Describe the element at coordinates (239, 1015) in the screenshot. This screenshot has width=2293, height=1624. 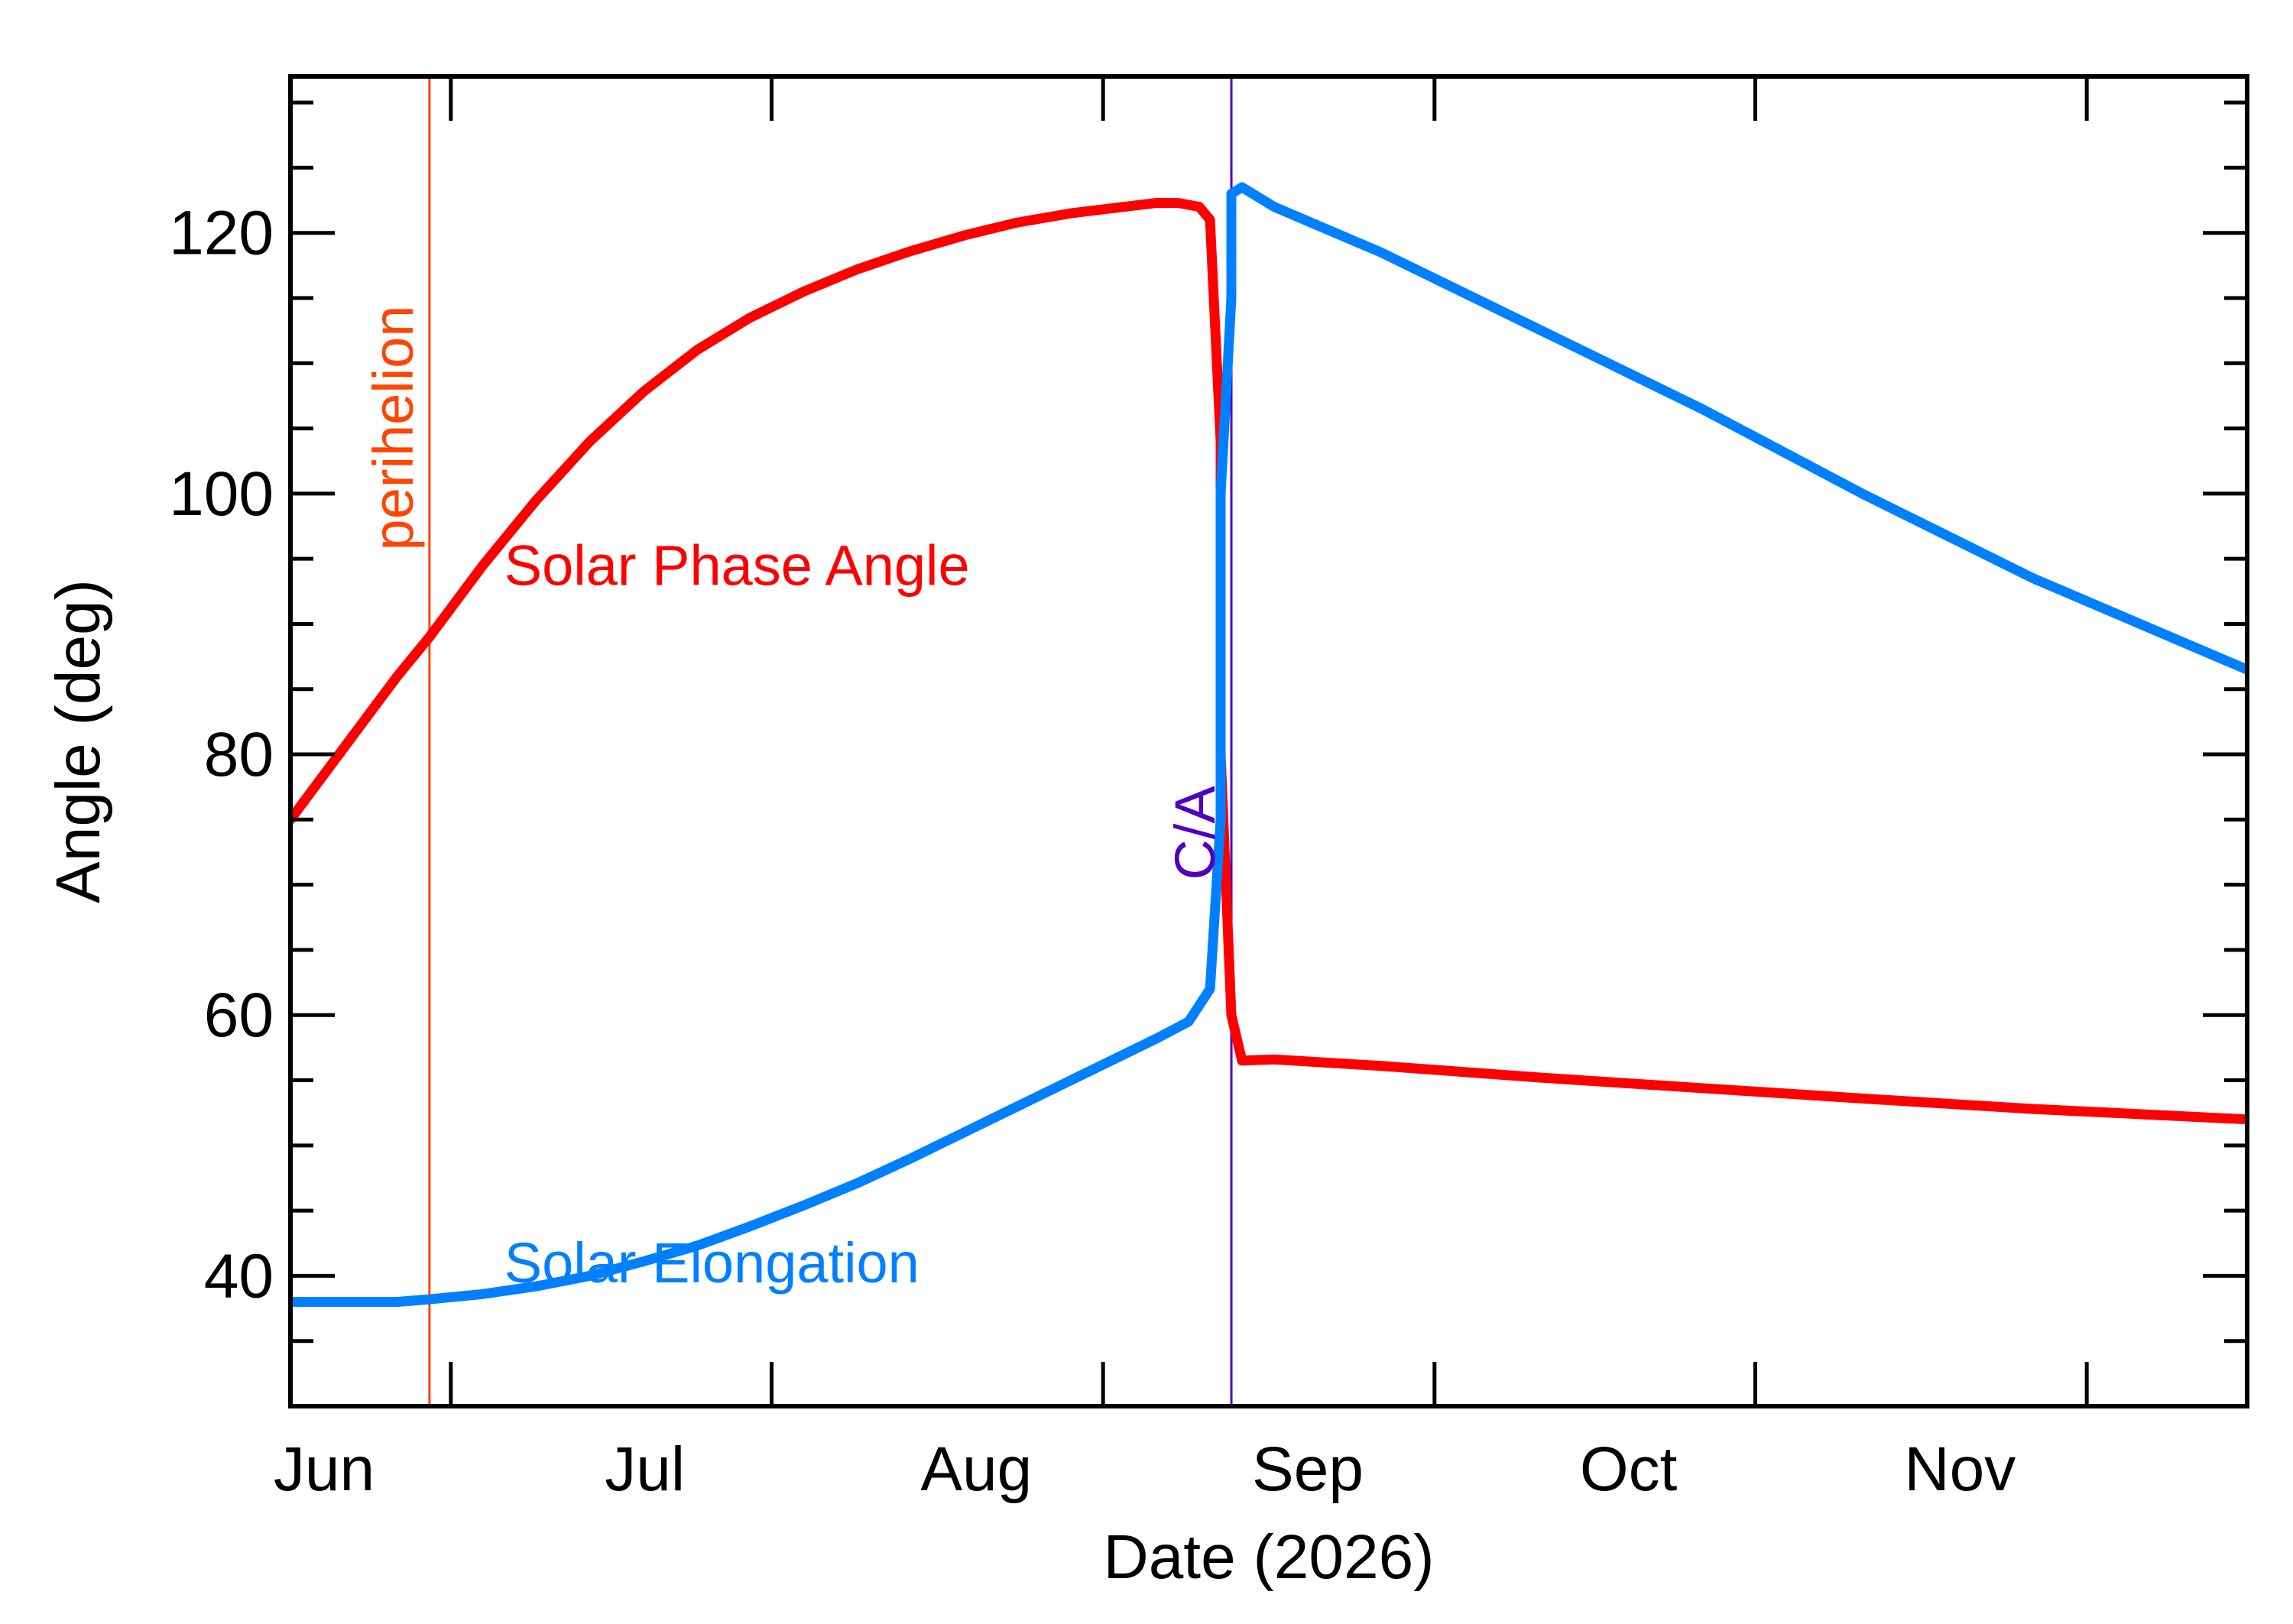
I see `y-tick-label: 60` at that location.